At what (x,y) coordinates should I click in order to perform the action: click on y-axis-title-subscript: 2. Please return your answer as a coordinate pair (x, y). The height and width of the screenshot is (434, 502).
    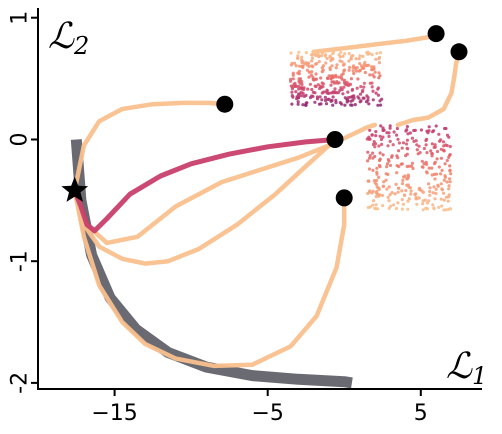
    Looking at the image, I should click on (81, 46).